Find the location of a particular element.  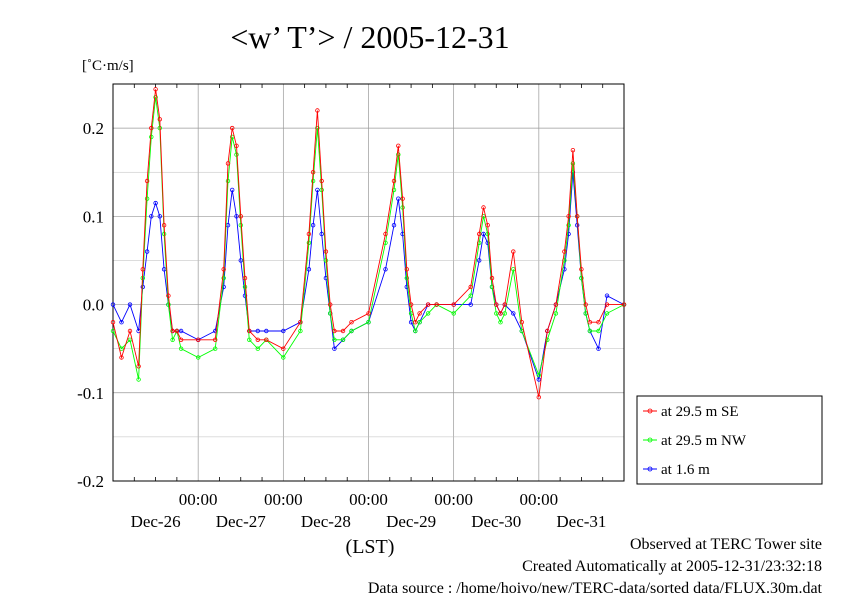

y-tick-label: 0.0 is located at coordinates (93, 305).